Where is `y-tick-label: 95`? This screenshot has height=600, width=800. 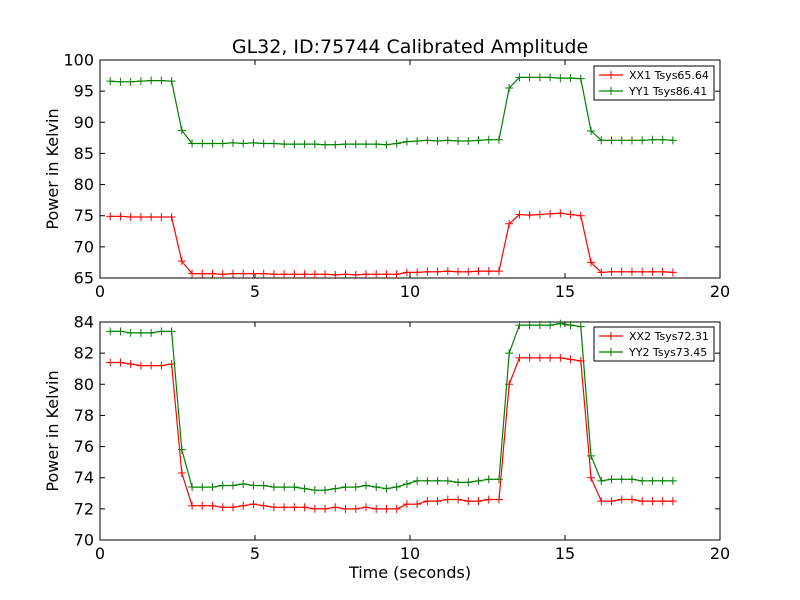 y-tick-label: 95 is located at coordinates (84, 91).